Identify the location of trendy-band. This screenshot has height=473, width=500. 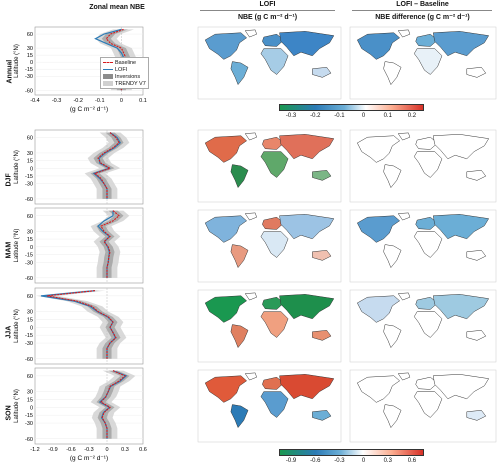
(81, 324).